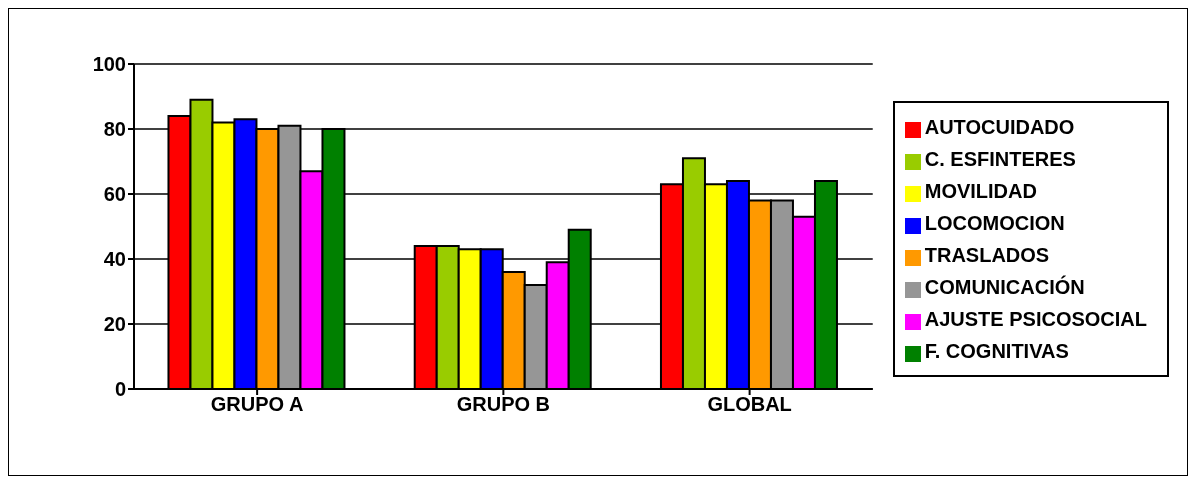 The image size is (1198, 486). Describe the element at coordinates (994, 223) in the screenshot. I see `legend-label: LOCOMOCION` at that location.